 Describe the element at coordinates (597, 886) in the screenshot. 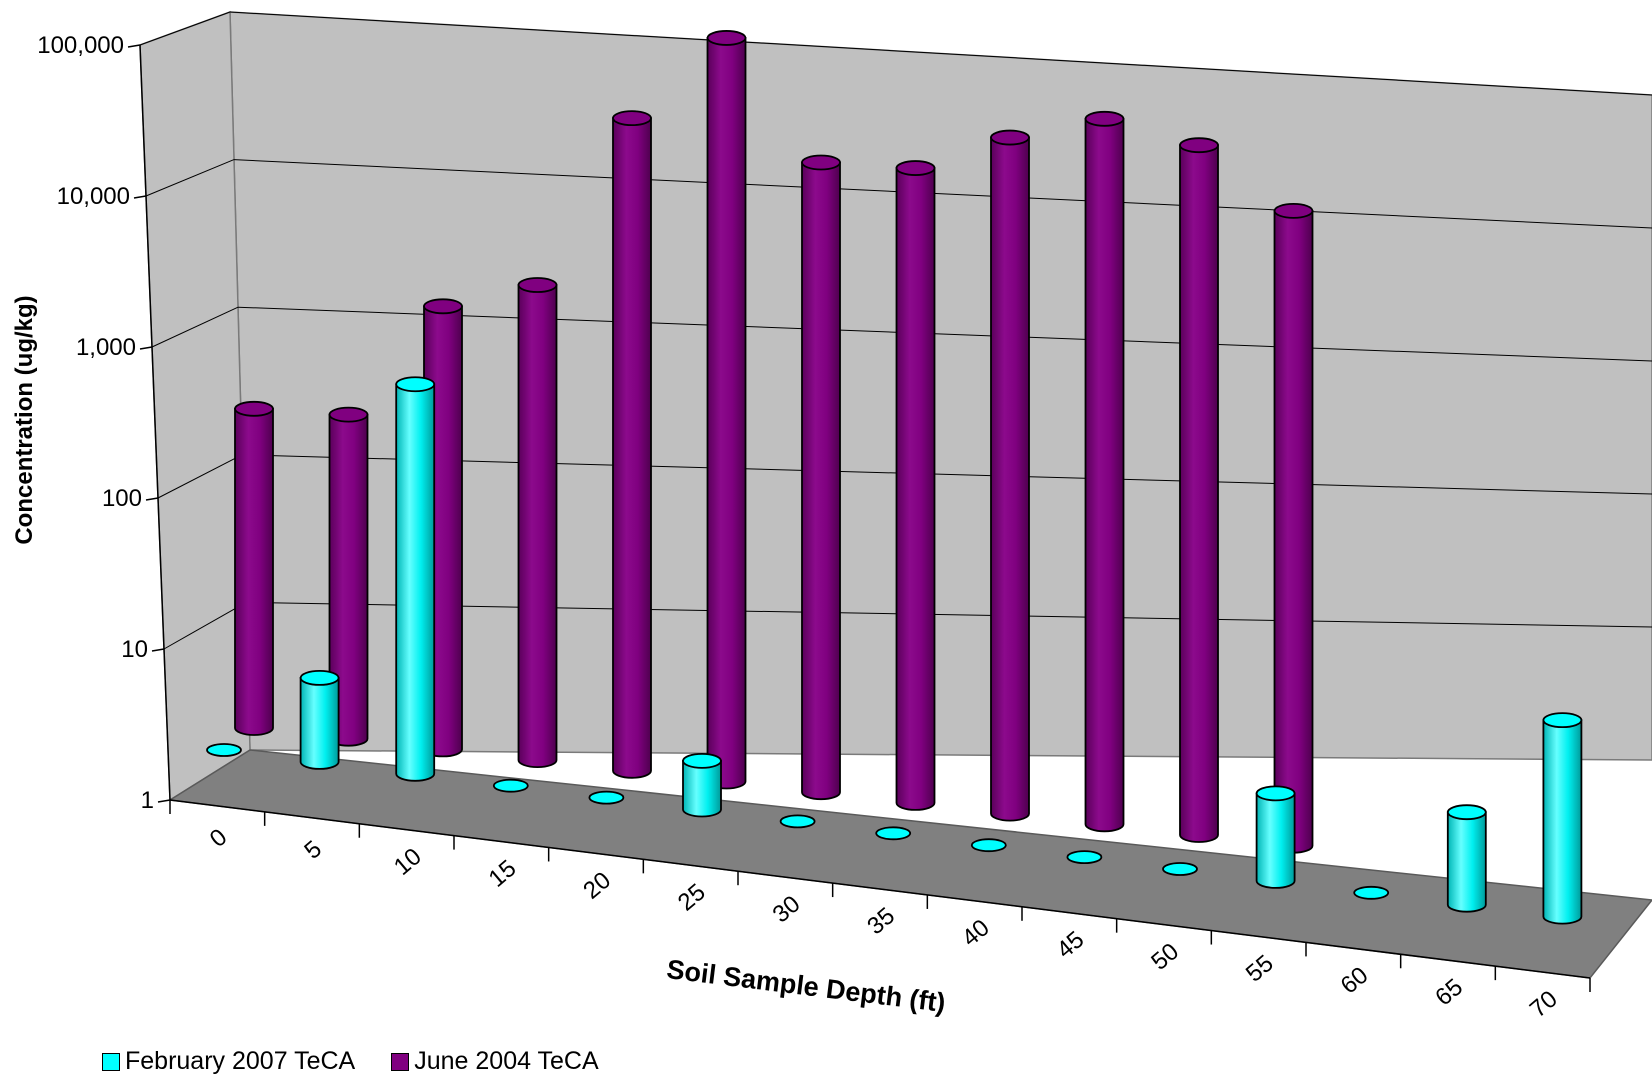

I see `x-tick-label: 20` at that location.